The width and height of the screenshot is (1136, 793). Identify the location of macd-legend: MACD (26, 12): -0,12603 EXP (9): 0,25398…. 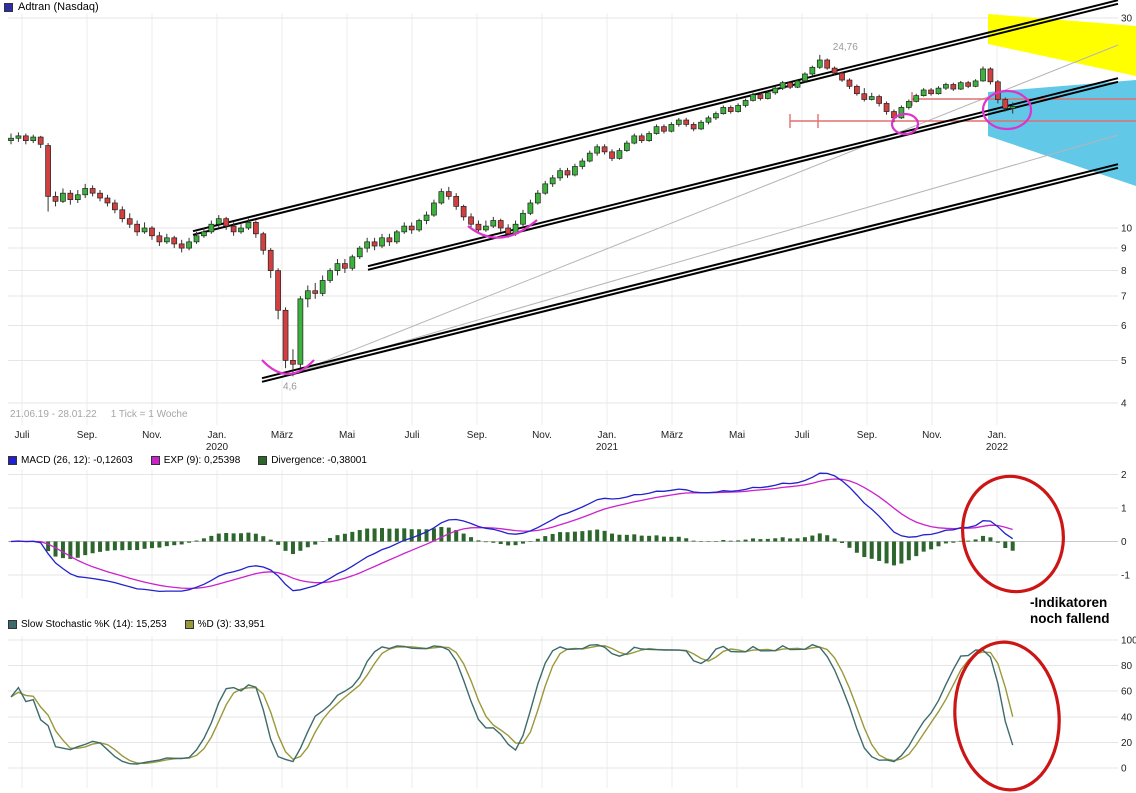
(187, 460).